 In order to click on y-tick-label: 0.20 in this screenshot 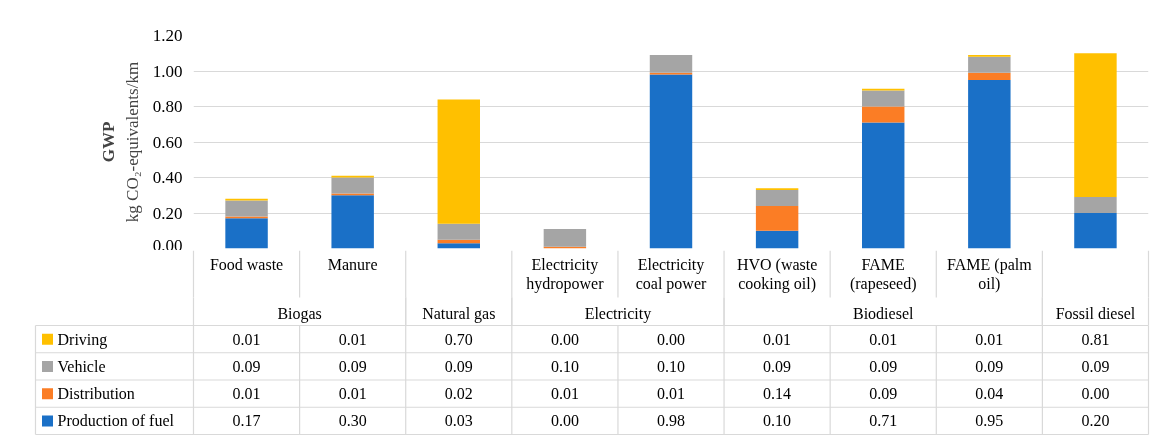, I will do `click(167, 213)`.